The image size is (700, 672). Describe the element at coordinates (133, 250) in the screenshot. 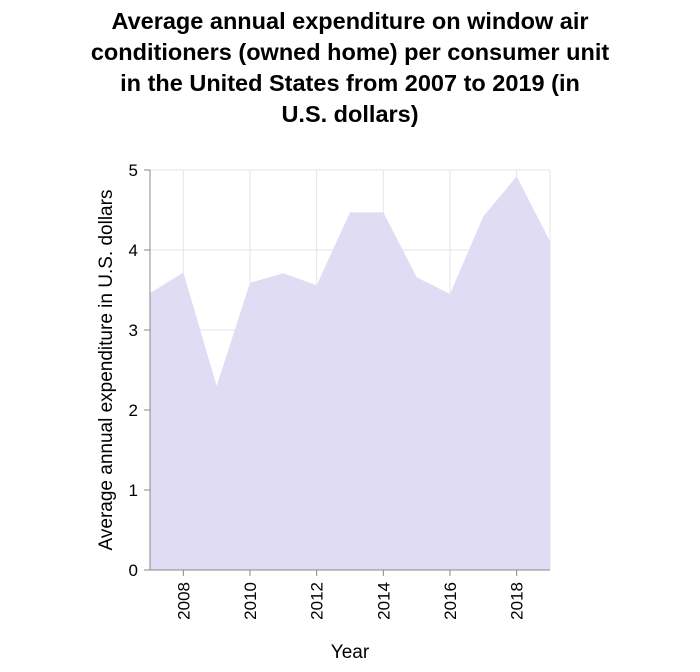

I see `y-tick-label: 4` at that location.